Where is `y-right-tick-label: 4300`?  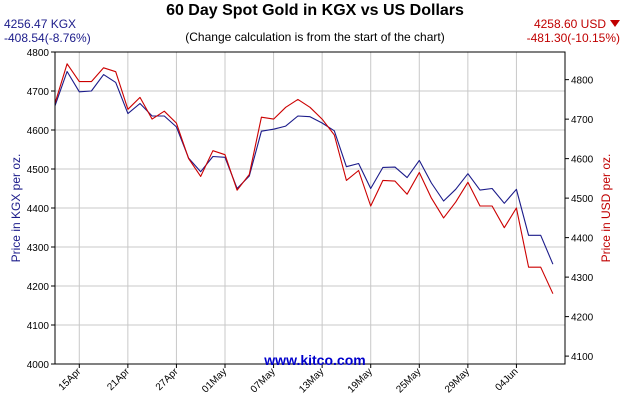 y-right-tick-label: 4300 is located at coordinates (582, 278).